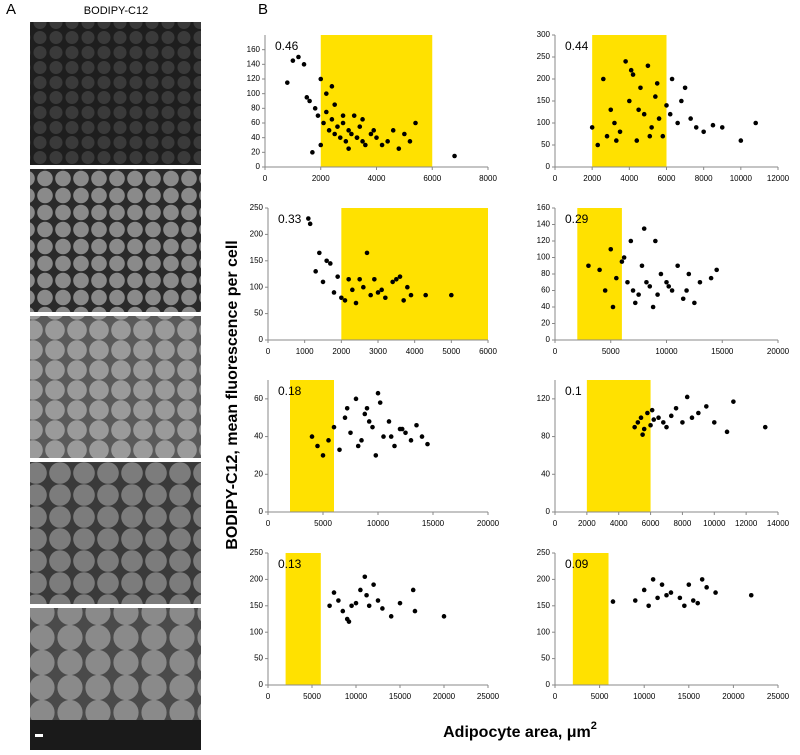 This screenshot has width=800, height=755. Describe the element at coordinates (323, 523) in the screenshot. I see `x-tick-label: 5000` at that location.